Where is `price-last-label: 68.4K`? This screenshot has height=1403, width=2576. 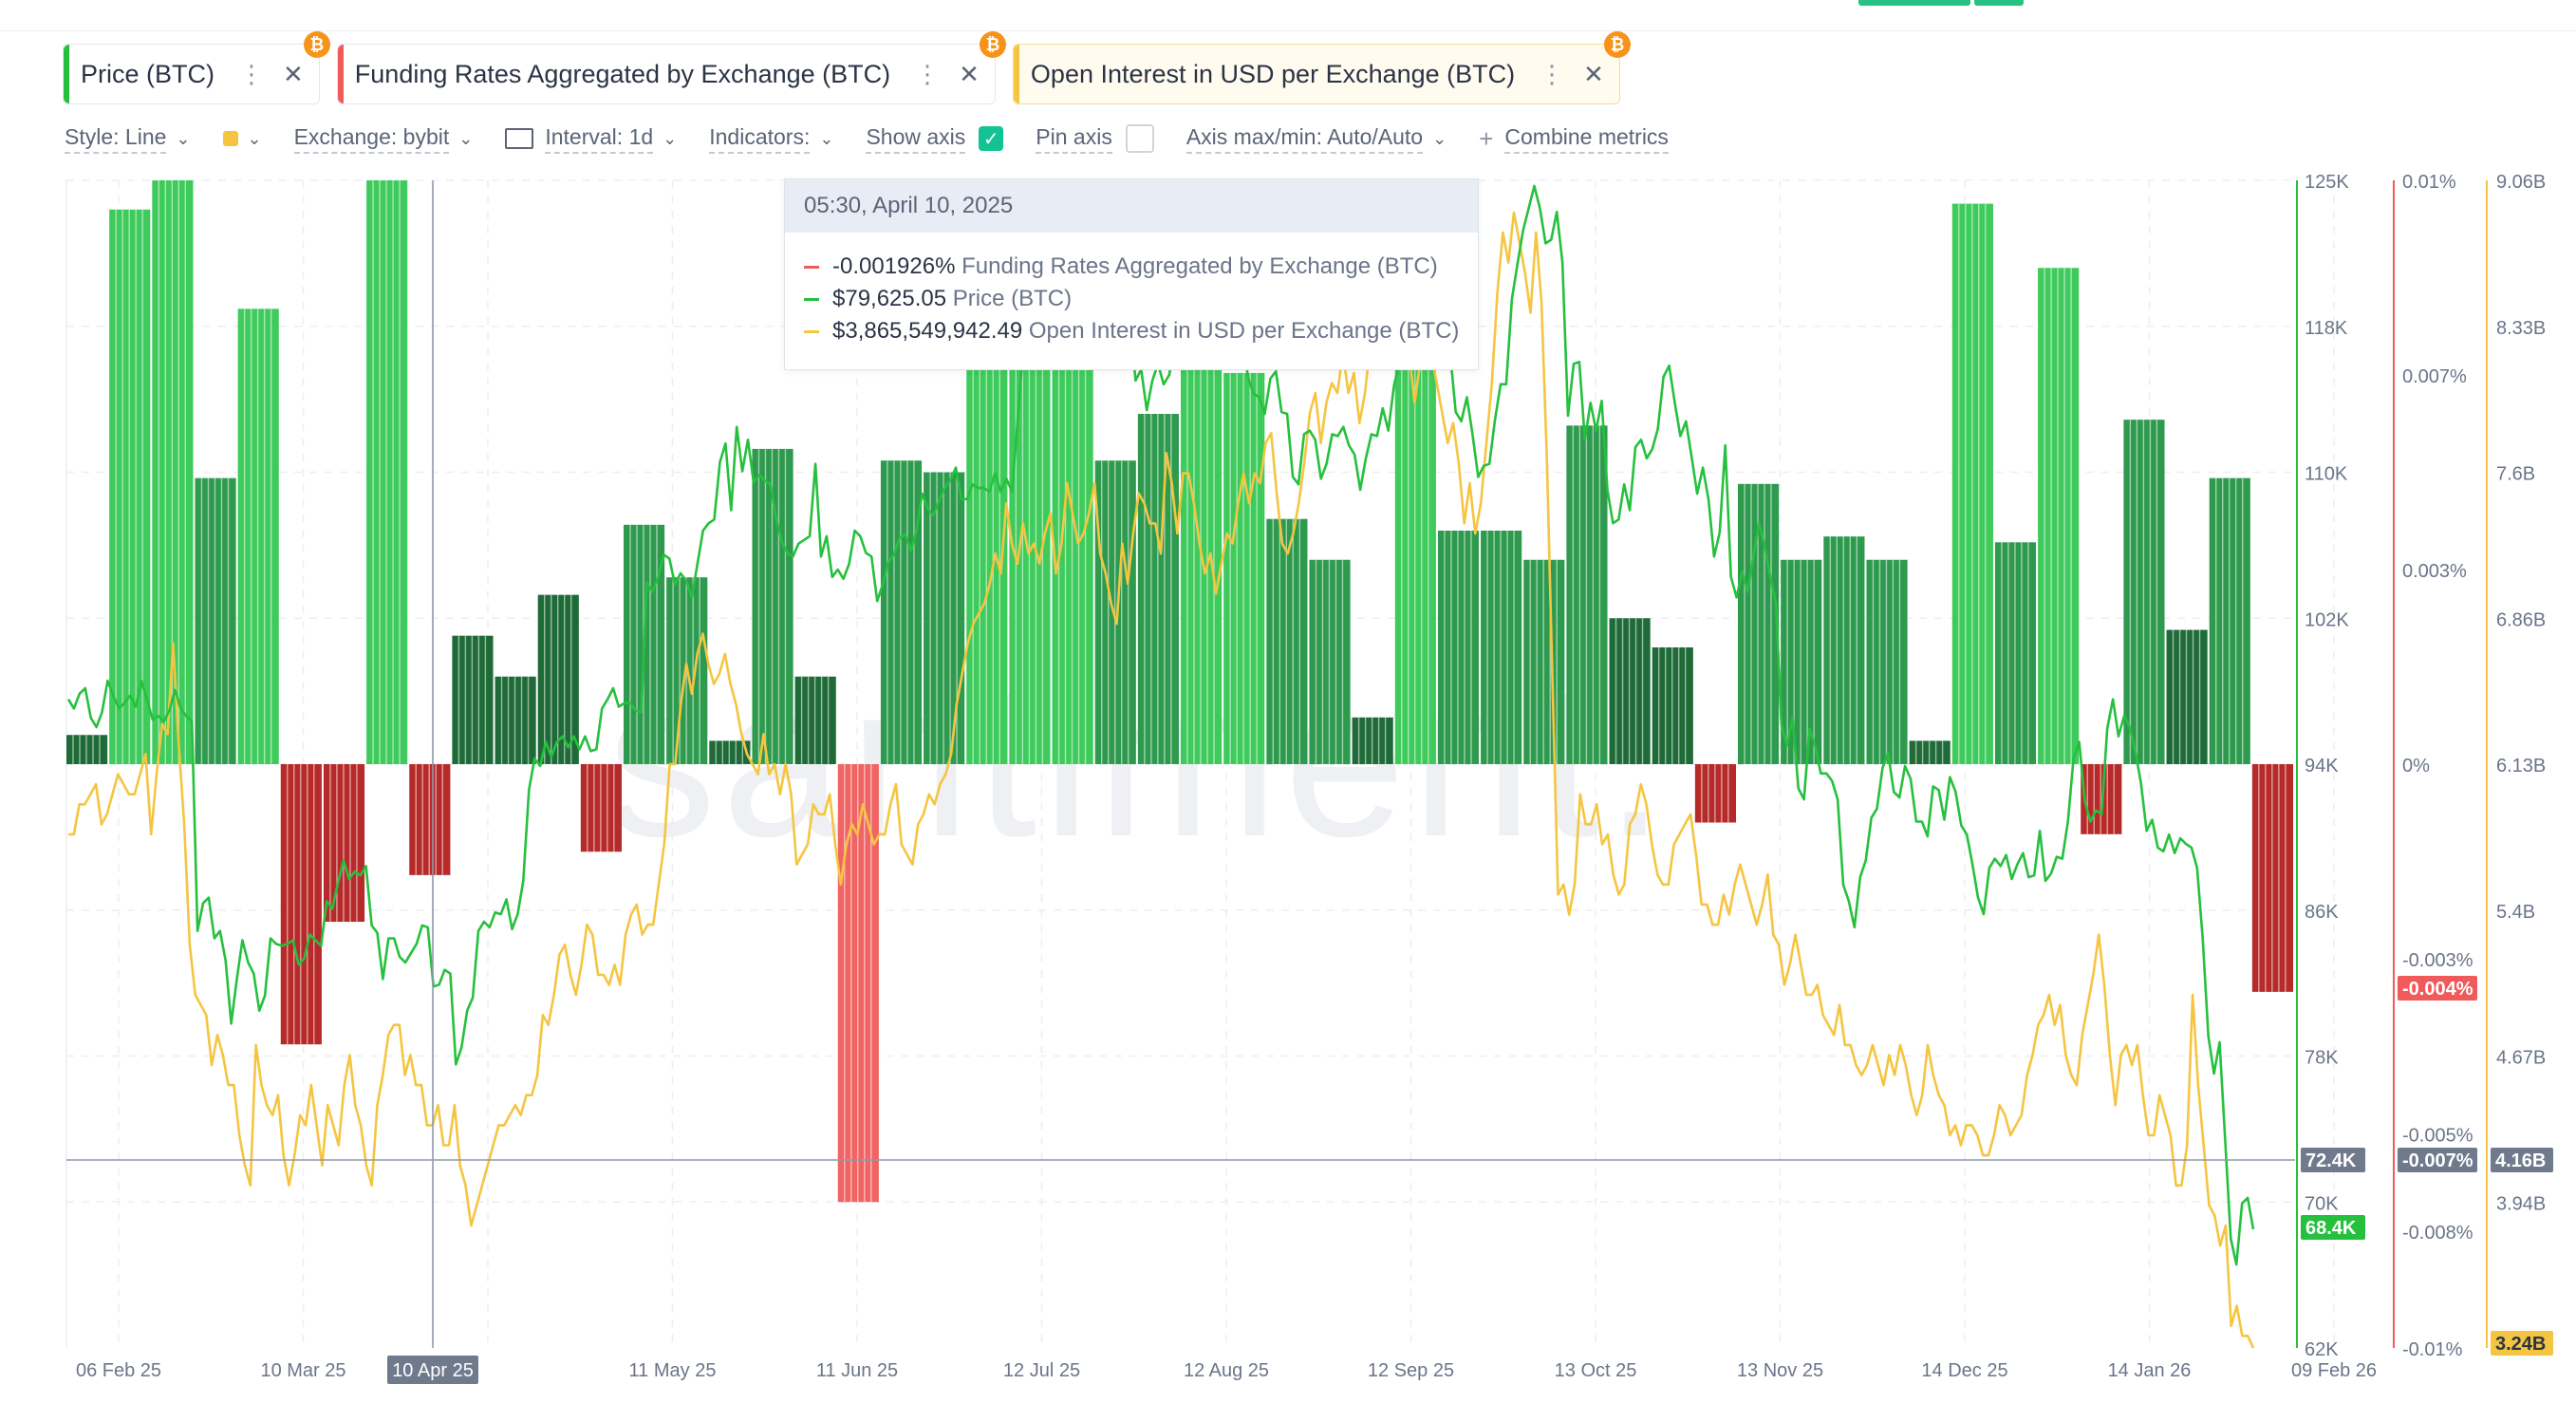 price-last-label: 68.4K is located at coordinates (2333, 1227).